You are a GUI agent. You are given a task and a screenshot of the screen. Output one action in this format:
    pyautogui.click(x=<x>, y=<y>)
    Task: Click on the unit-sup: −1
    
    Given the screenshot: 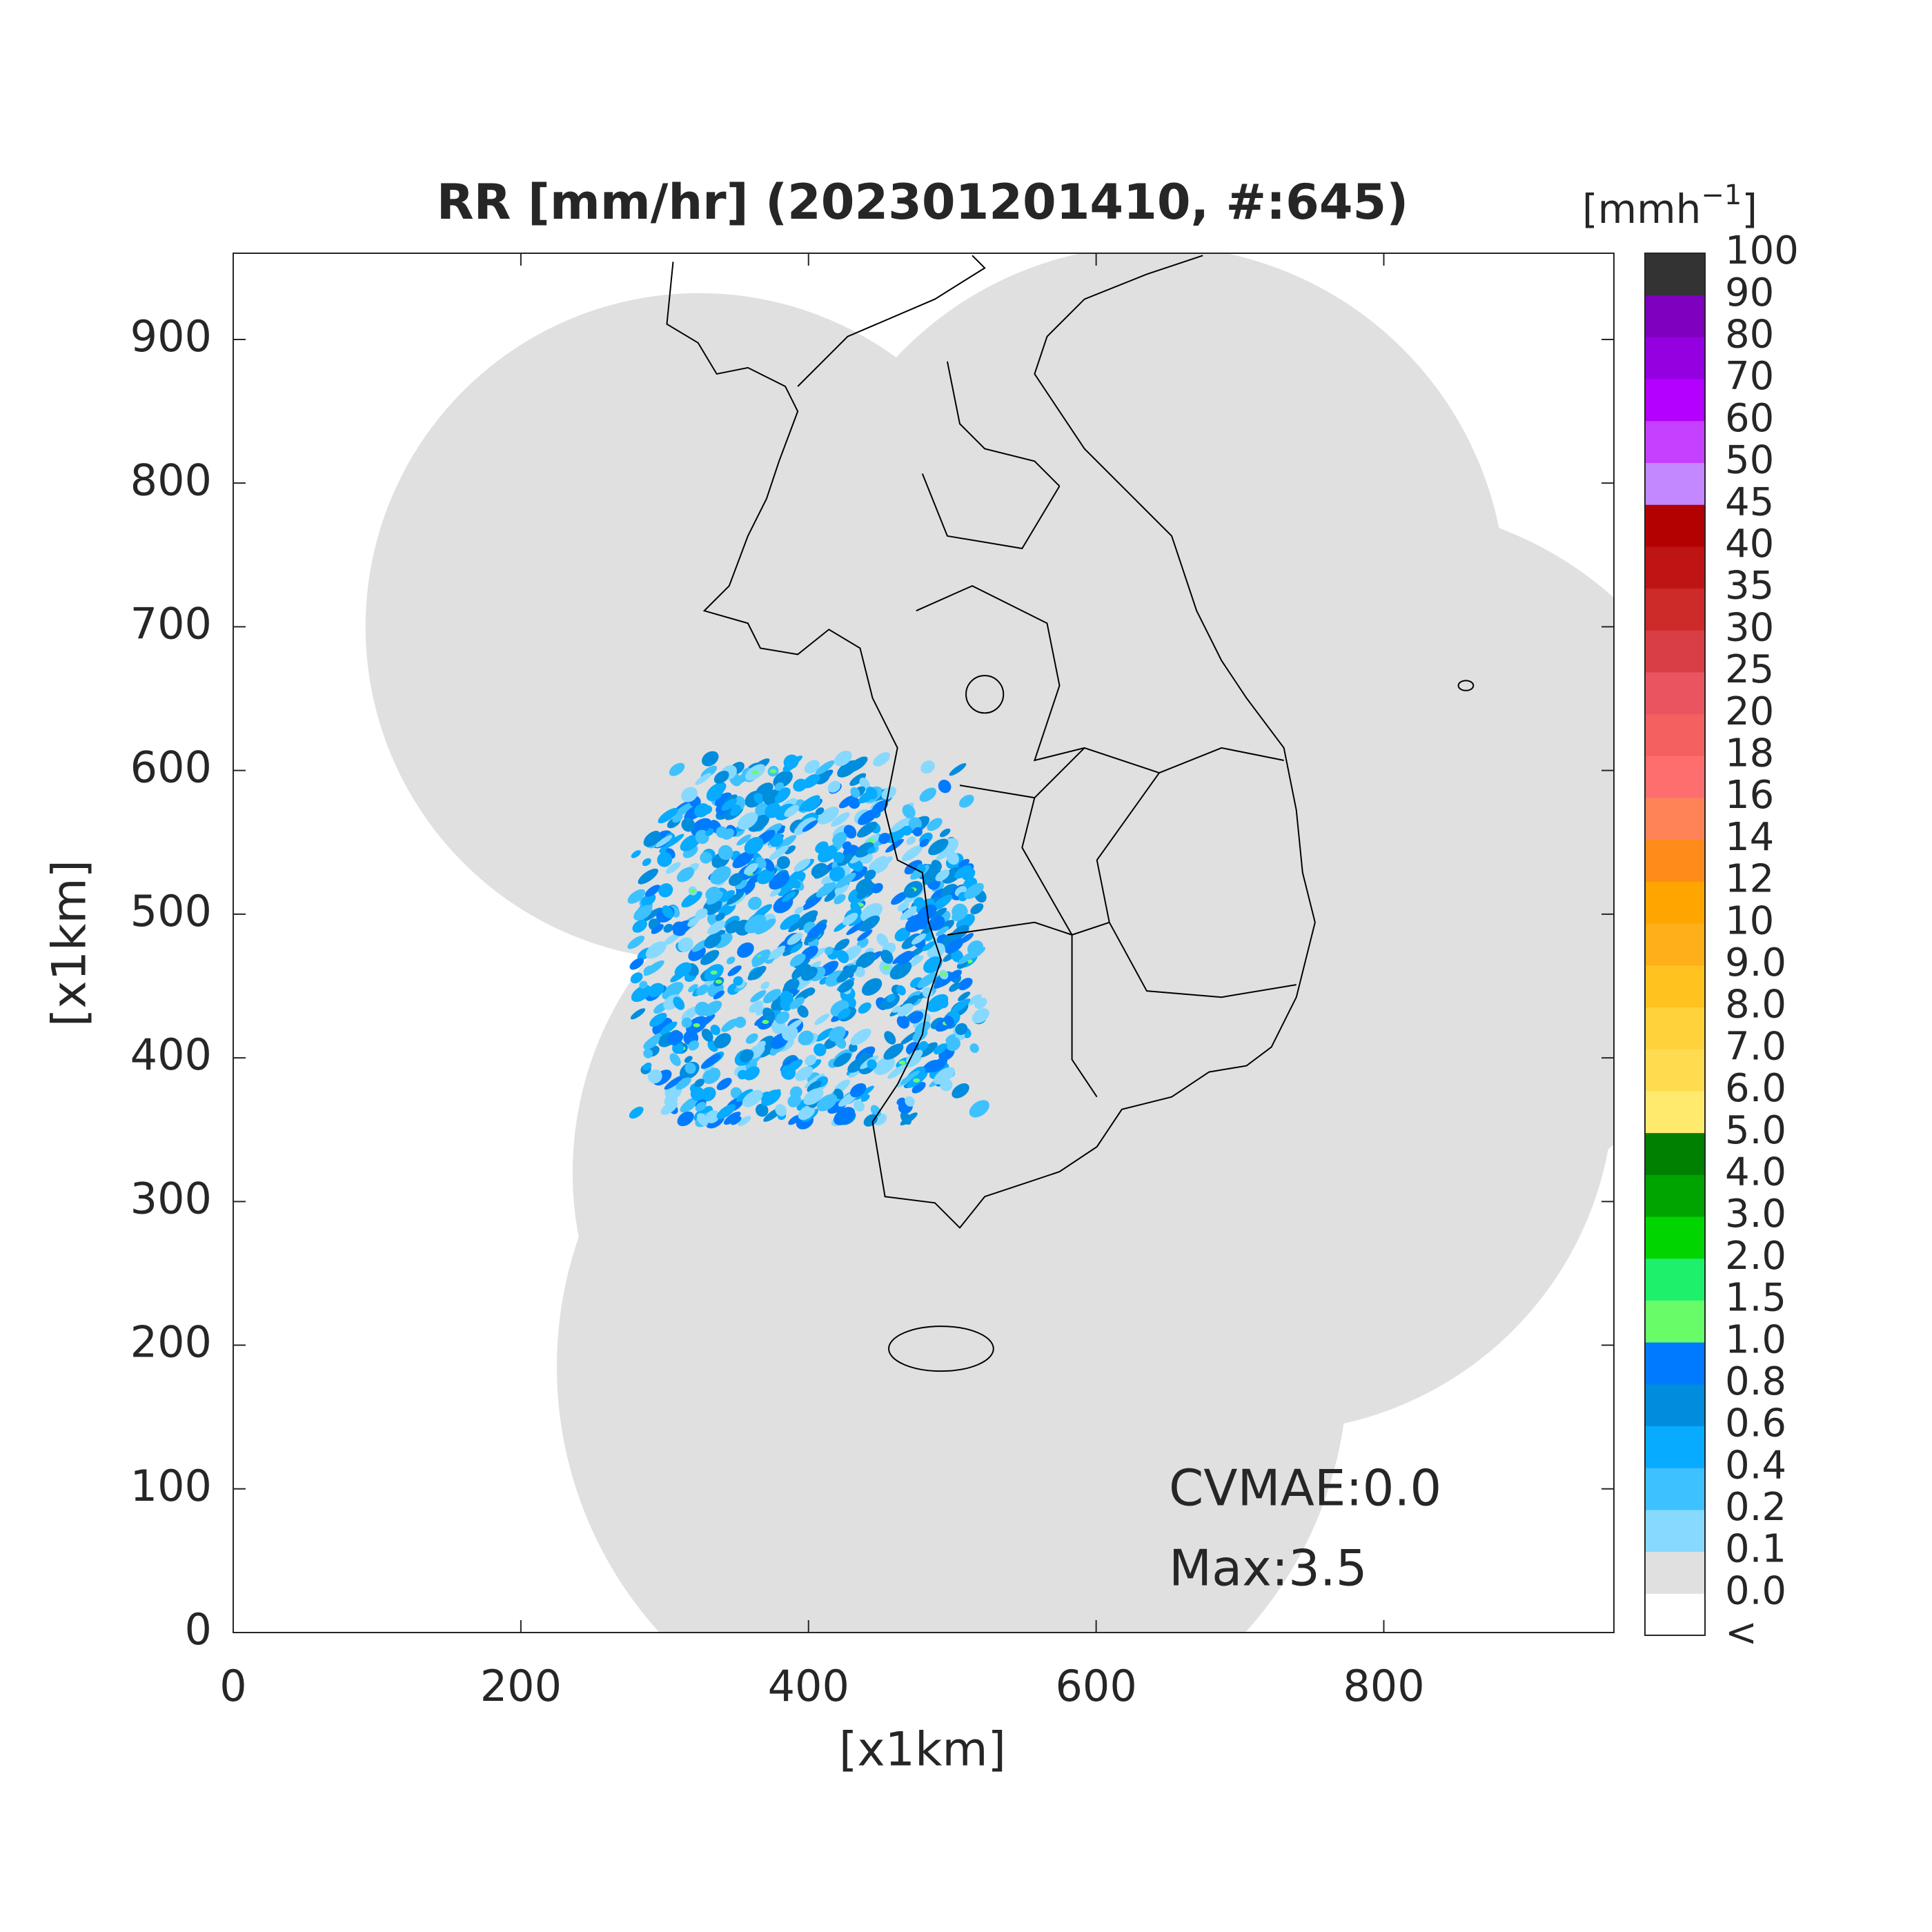 What is the action you would take?
    pyautogui.click(x=1721, y=195)
    